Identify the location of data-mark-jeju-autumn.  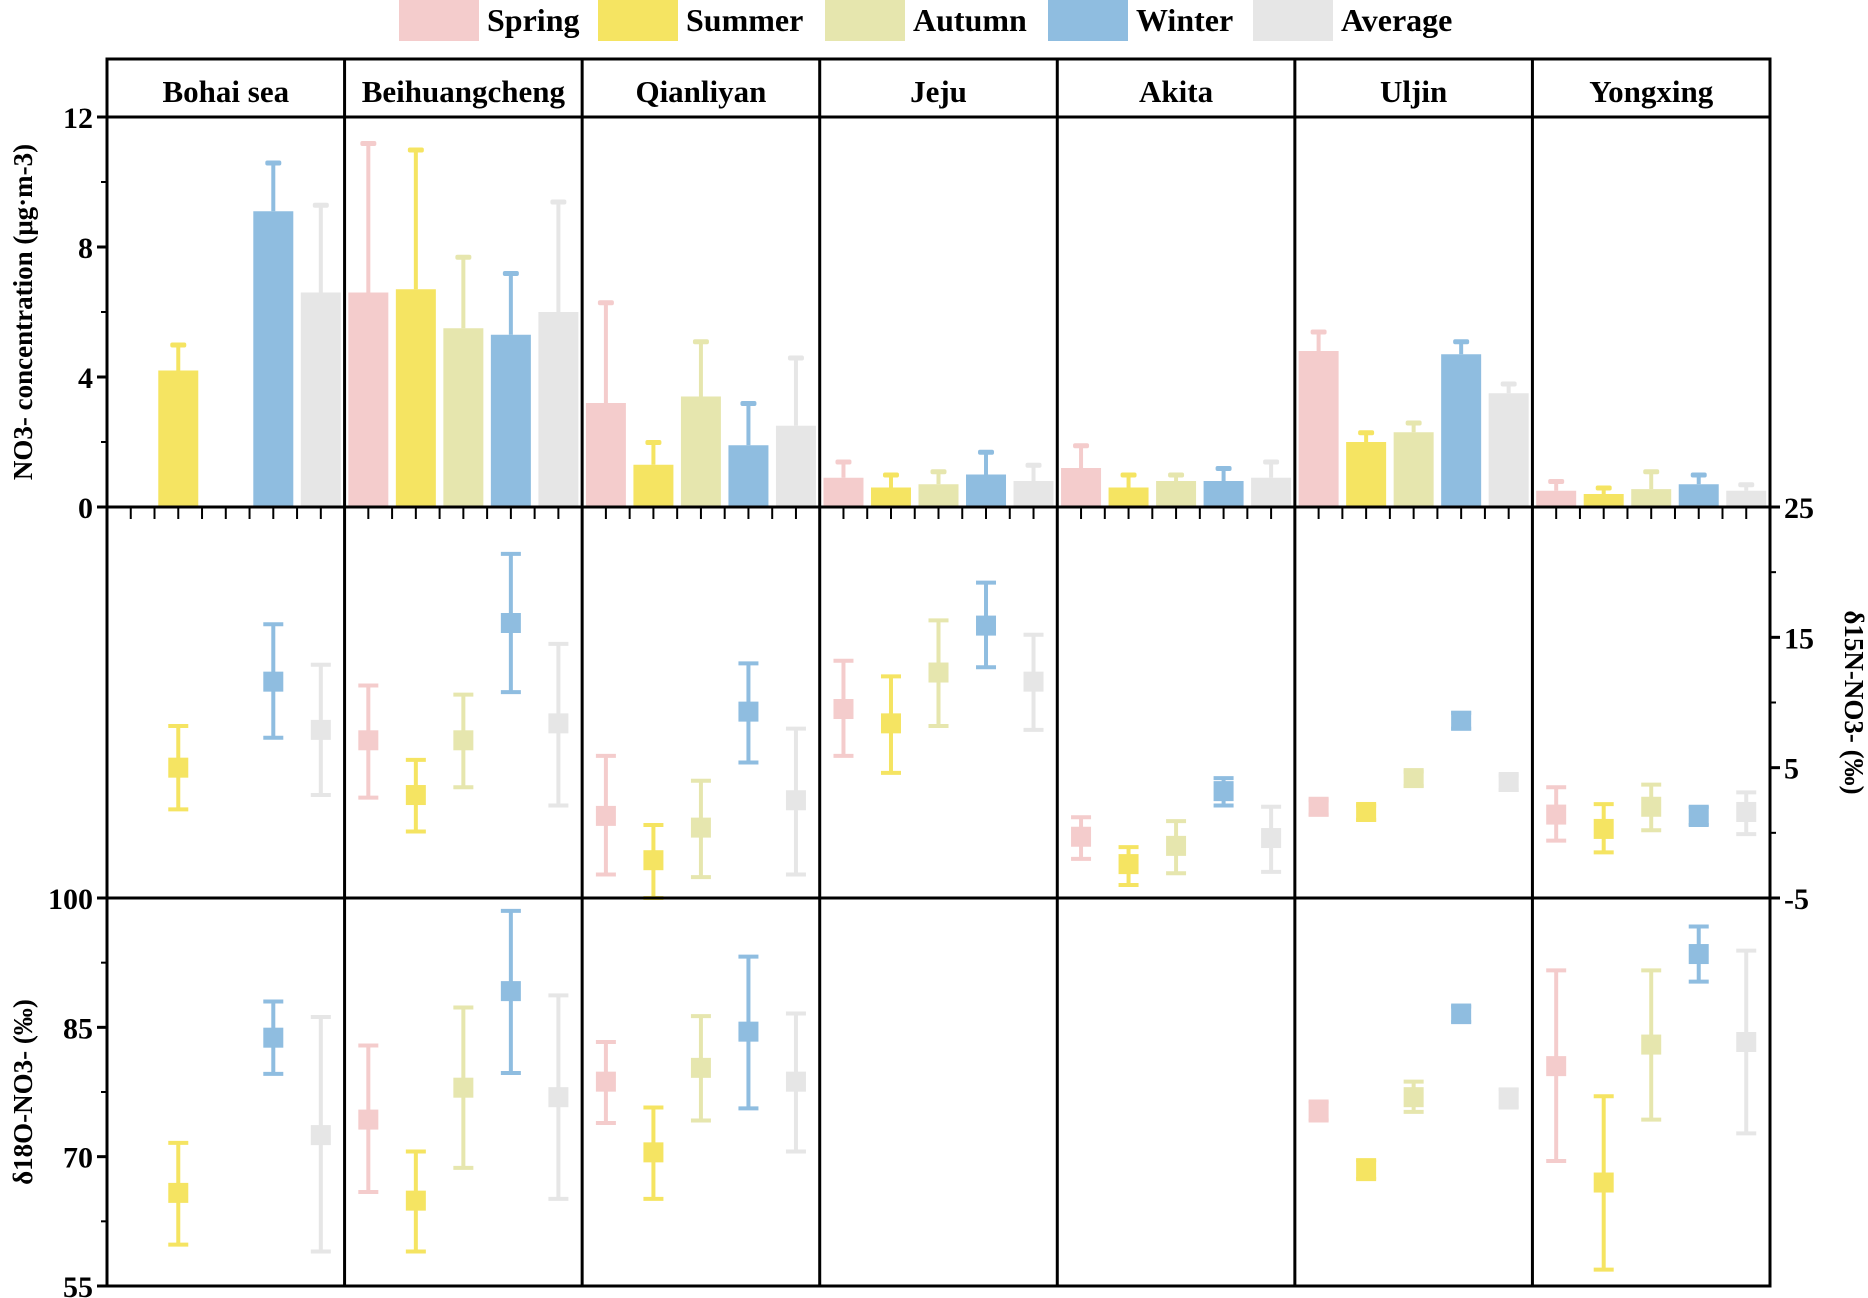
(938, 673).